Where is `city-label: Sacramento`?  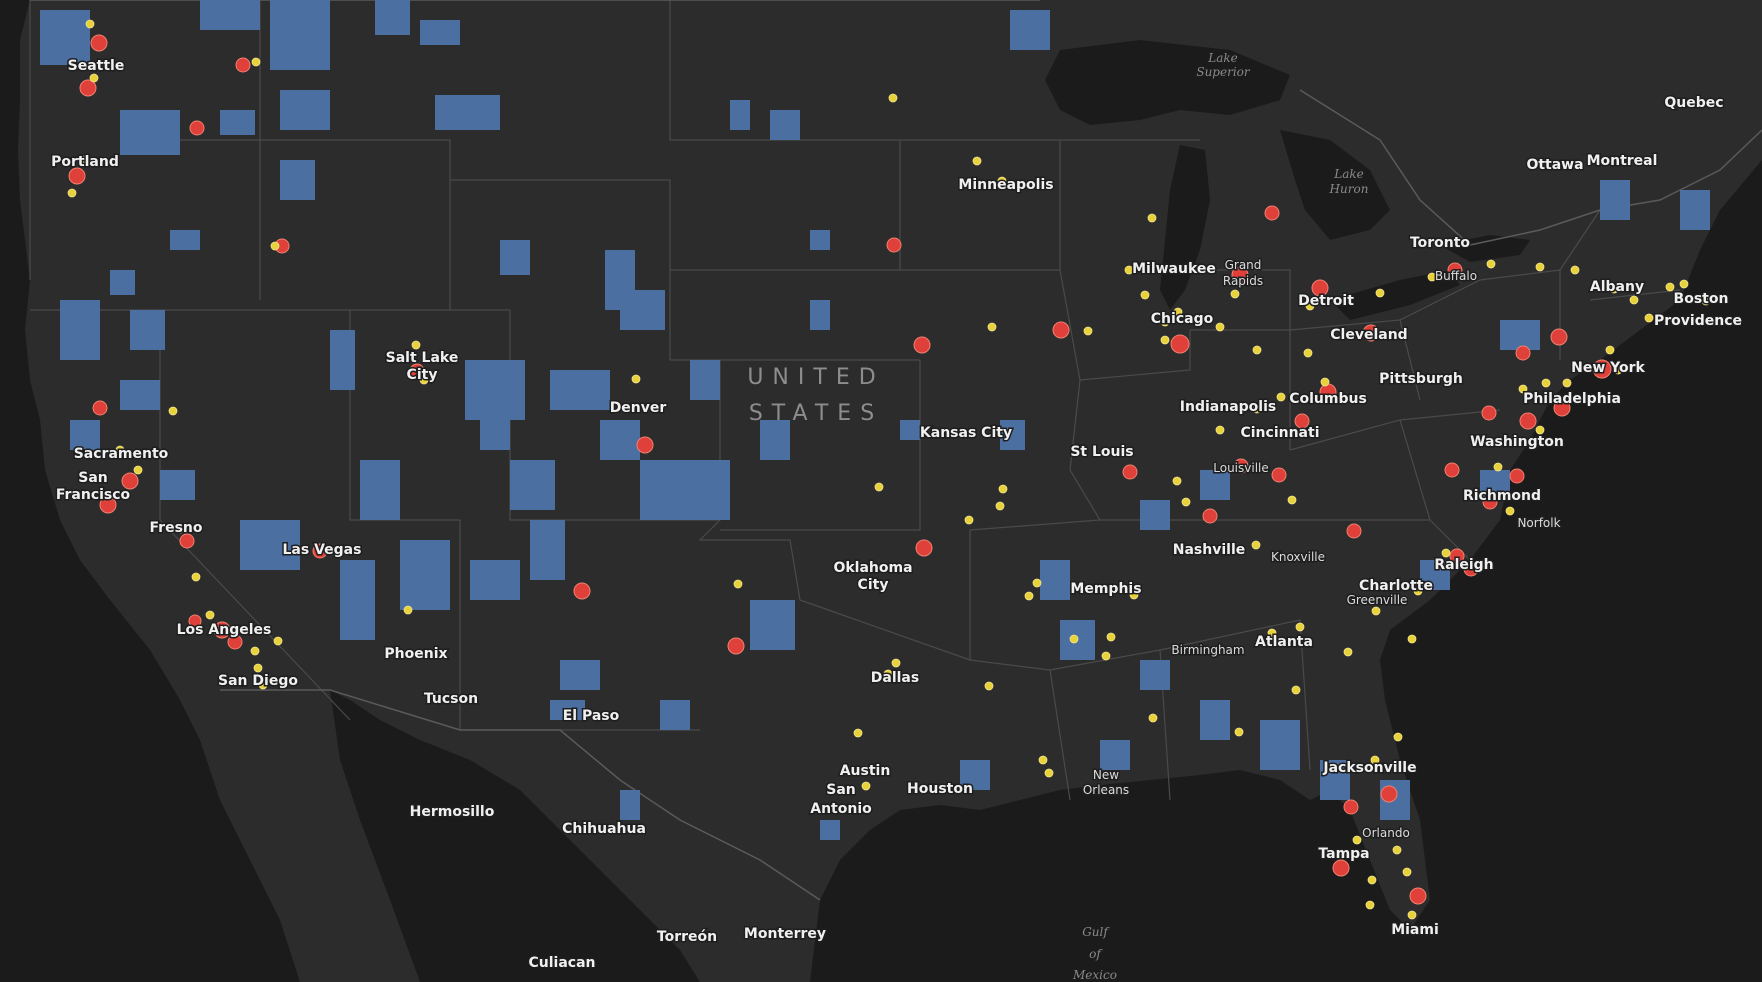
city-label: Sacramento is located at coordinates (121, 454).